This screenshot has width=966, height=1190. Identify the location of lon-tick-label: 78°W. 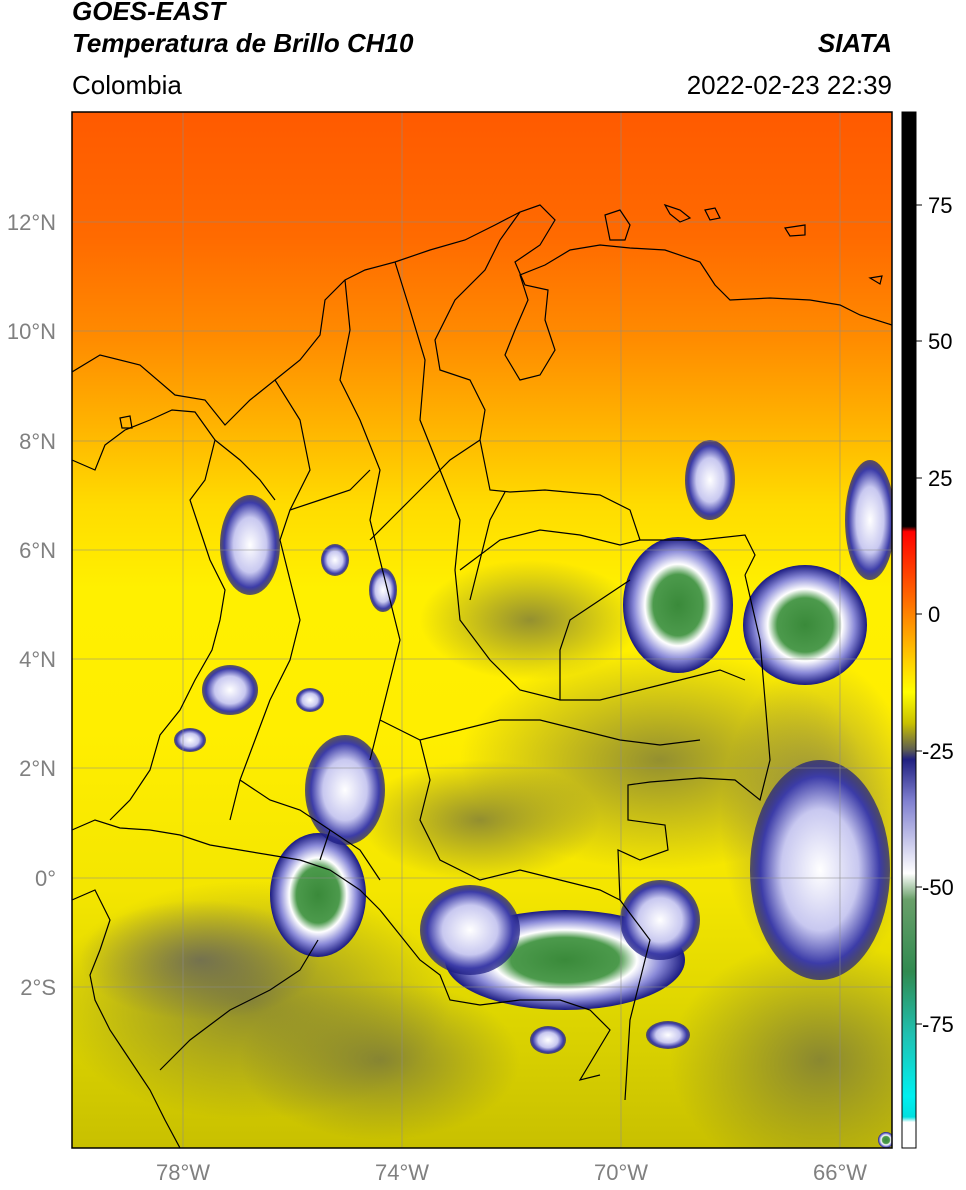
(183, 1172).